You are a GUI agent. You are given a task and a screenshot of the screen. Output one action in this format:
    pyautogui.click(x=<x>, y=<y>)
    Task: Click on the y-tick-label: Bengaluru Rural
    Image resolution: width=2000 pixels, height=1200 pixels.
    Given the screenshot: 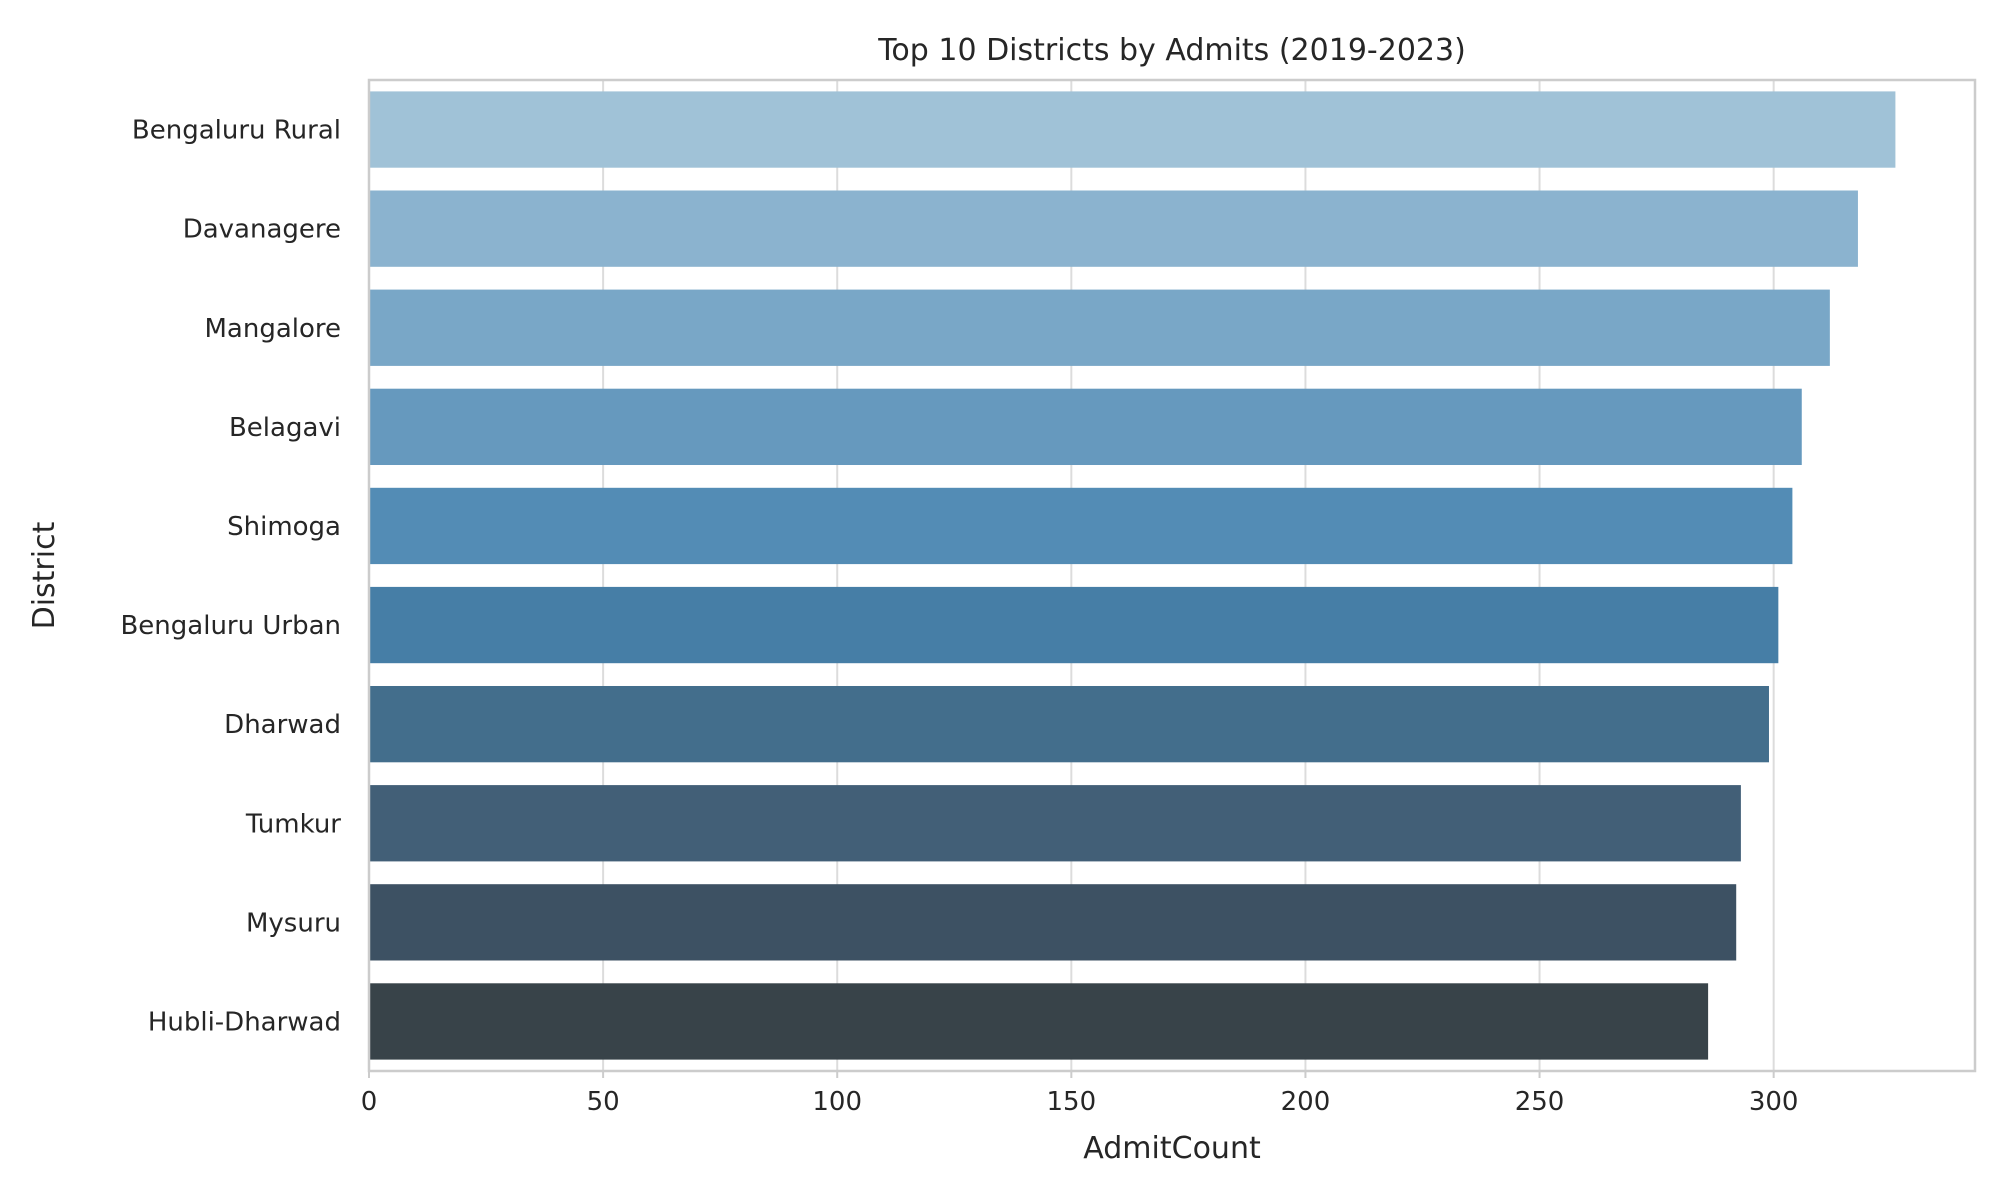 What is the action you would take?
    pyautogui.click(x=236, y=131)
    